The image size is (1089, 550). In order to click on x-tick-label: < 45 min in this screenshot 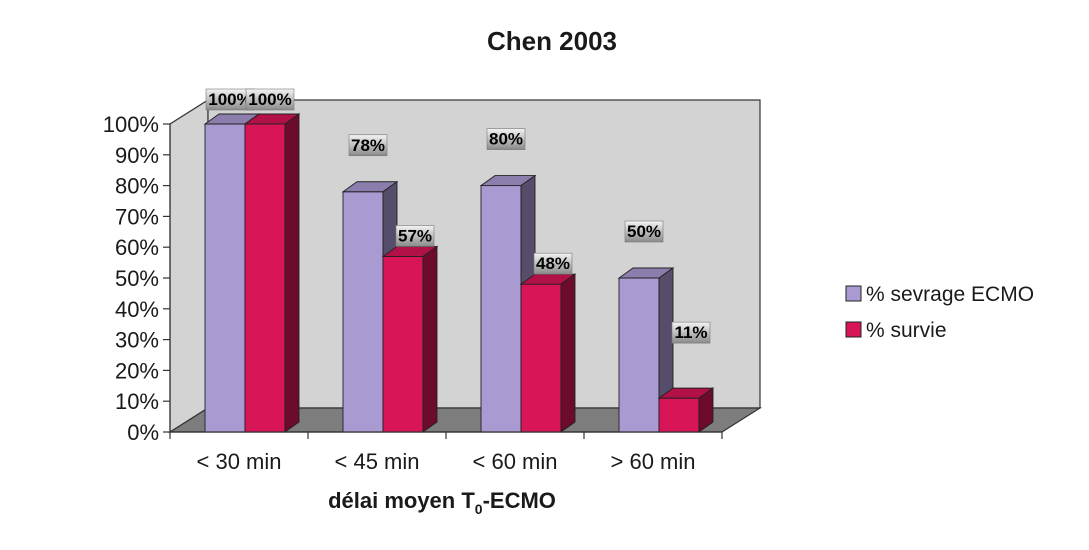, I will do `click(377, 461)`.